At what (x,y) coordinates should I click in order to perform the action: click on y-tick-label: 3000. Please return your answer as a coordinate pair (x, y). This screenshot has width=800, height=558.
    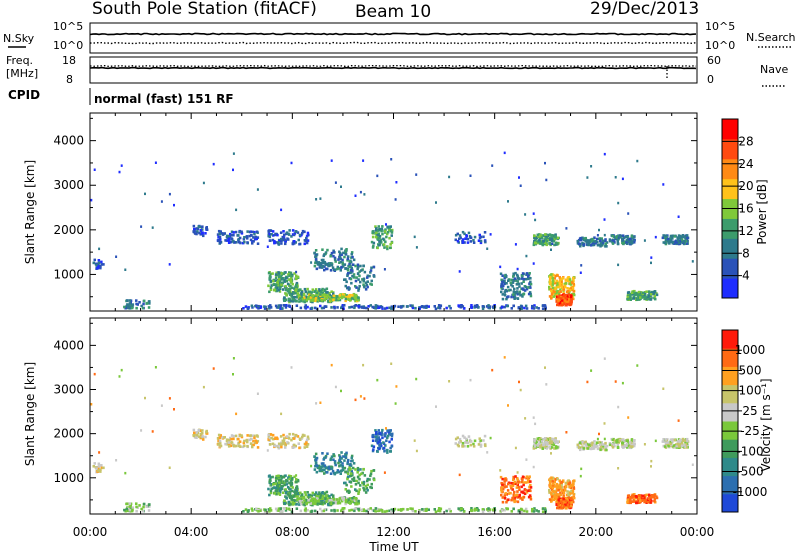
    Looking at the image, I should click on (68, 185).